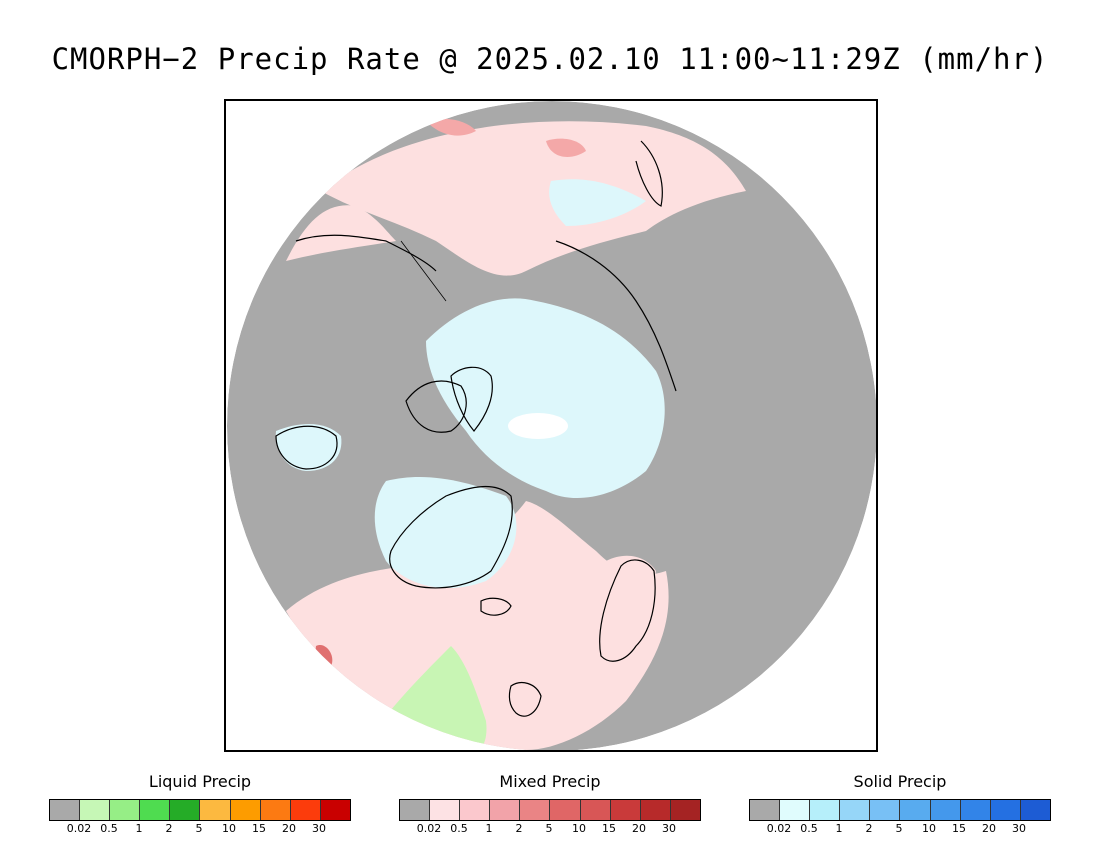  Describe the element at coordinates (900, 781) in the screenshot. I see `legend-title: Solid Precip` at that location.